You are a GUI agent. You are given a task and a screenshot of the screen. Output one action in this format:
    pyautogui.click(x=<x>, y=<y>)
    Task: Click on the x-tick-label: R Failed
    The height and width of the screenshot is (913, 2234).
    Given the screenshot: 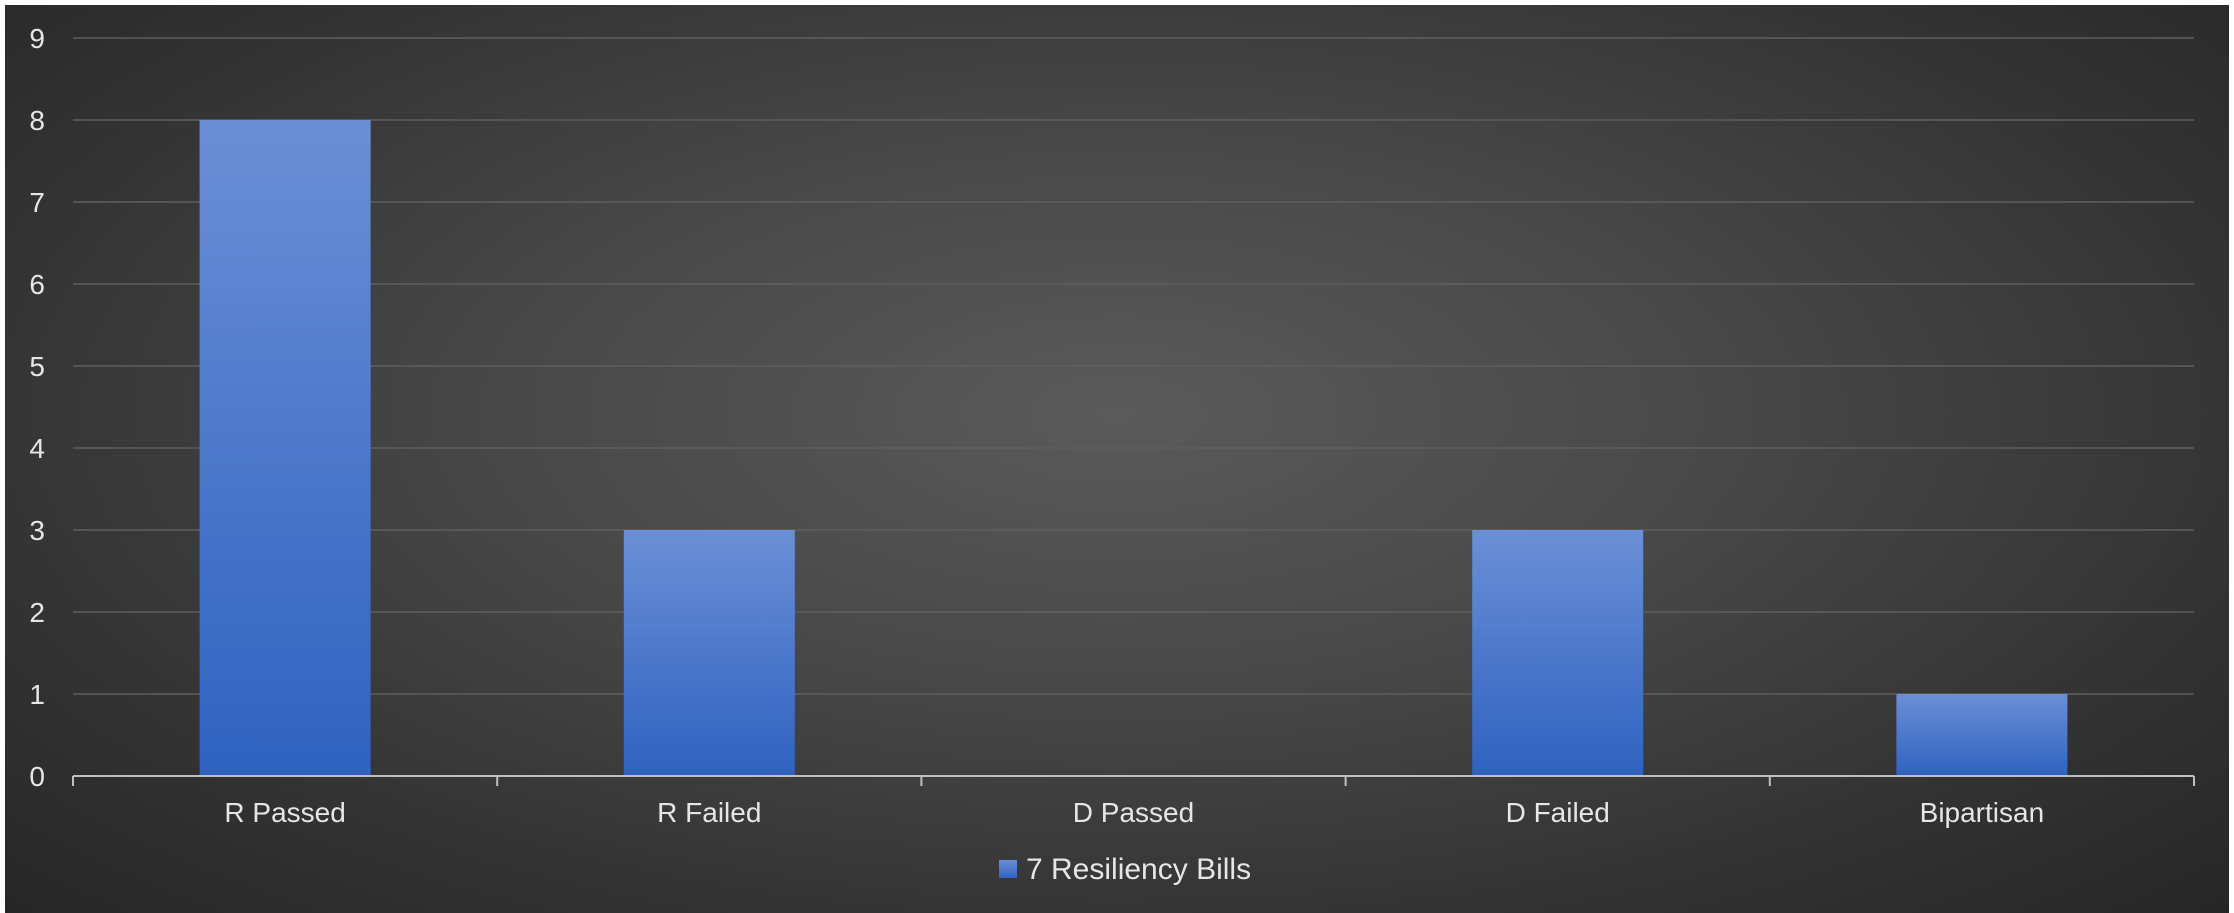 What is the action you would take?
    pyautogui.click(x=709, y=812)
    